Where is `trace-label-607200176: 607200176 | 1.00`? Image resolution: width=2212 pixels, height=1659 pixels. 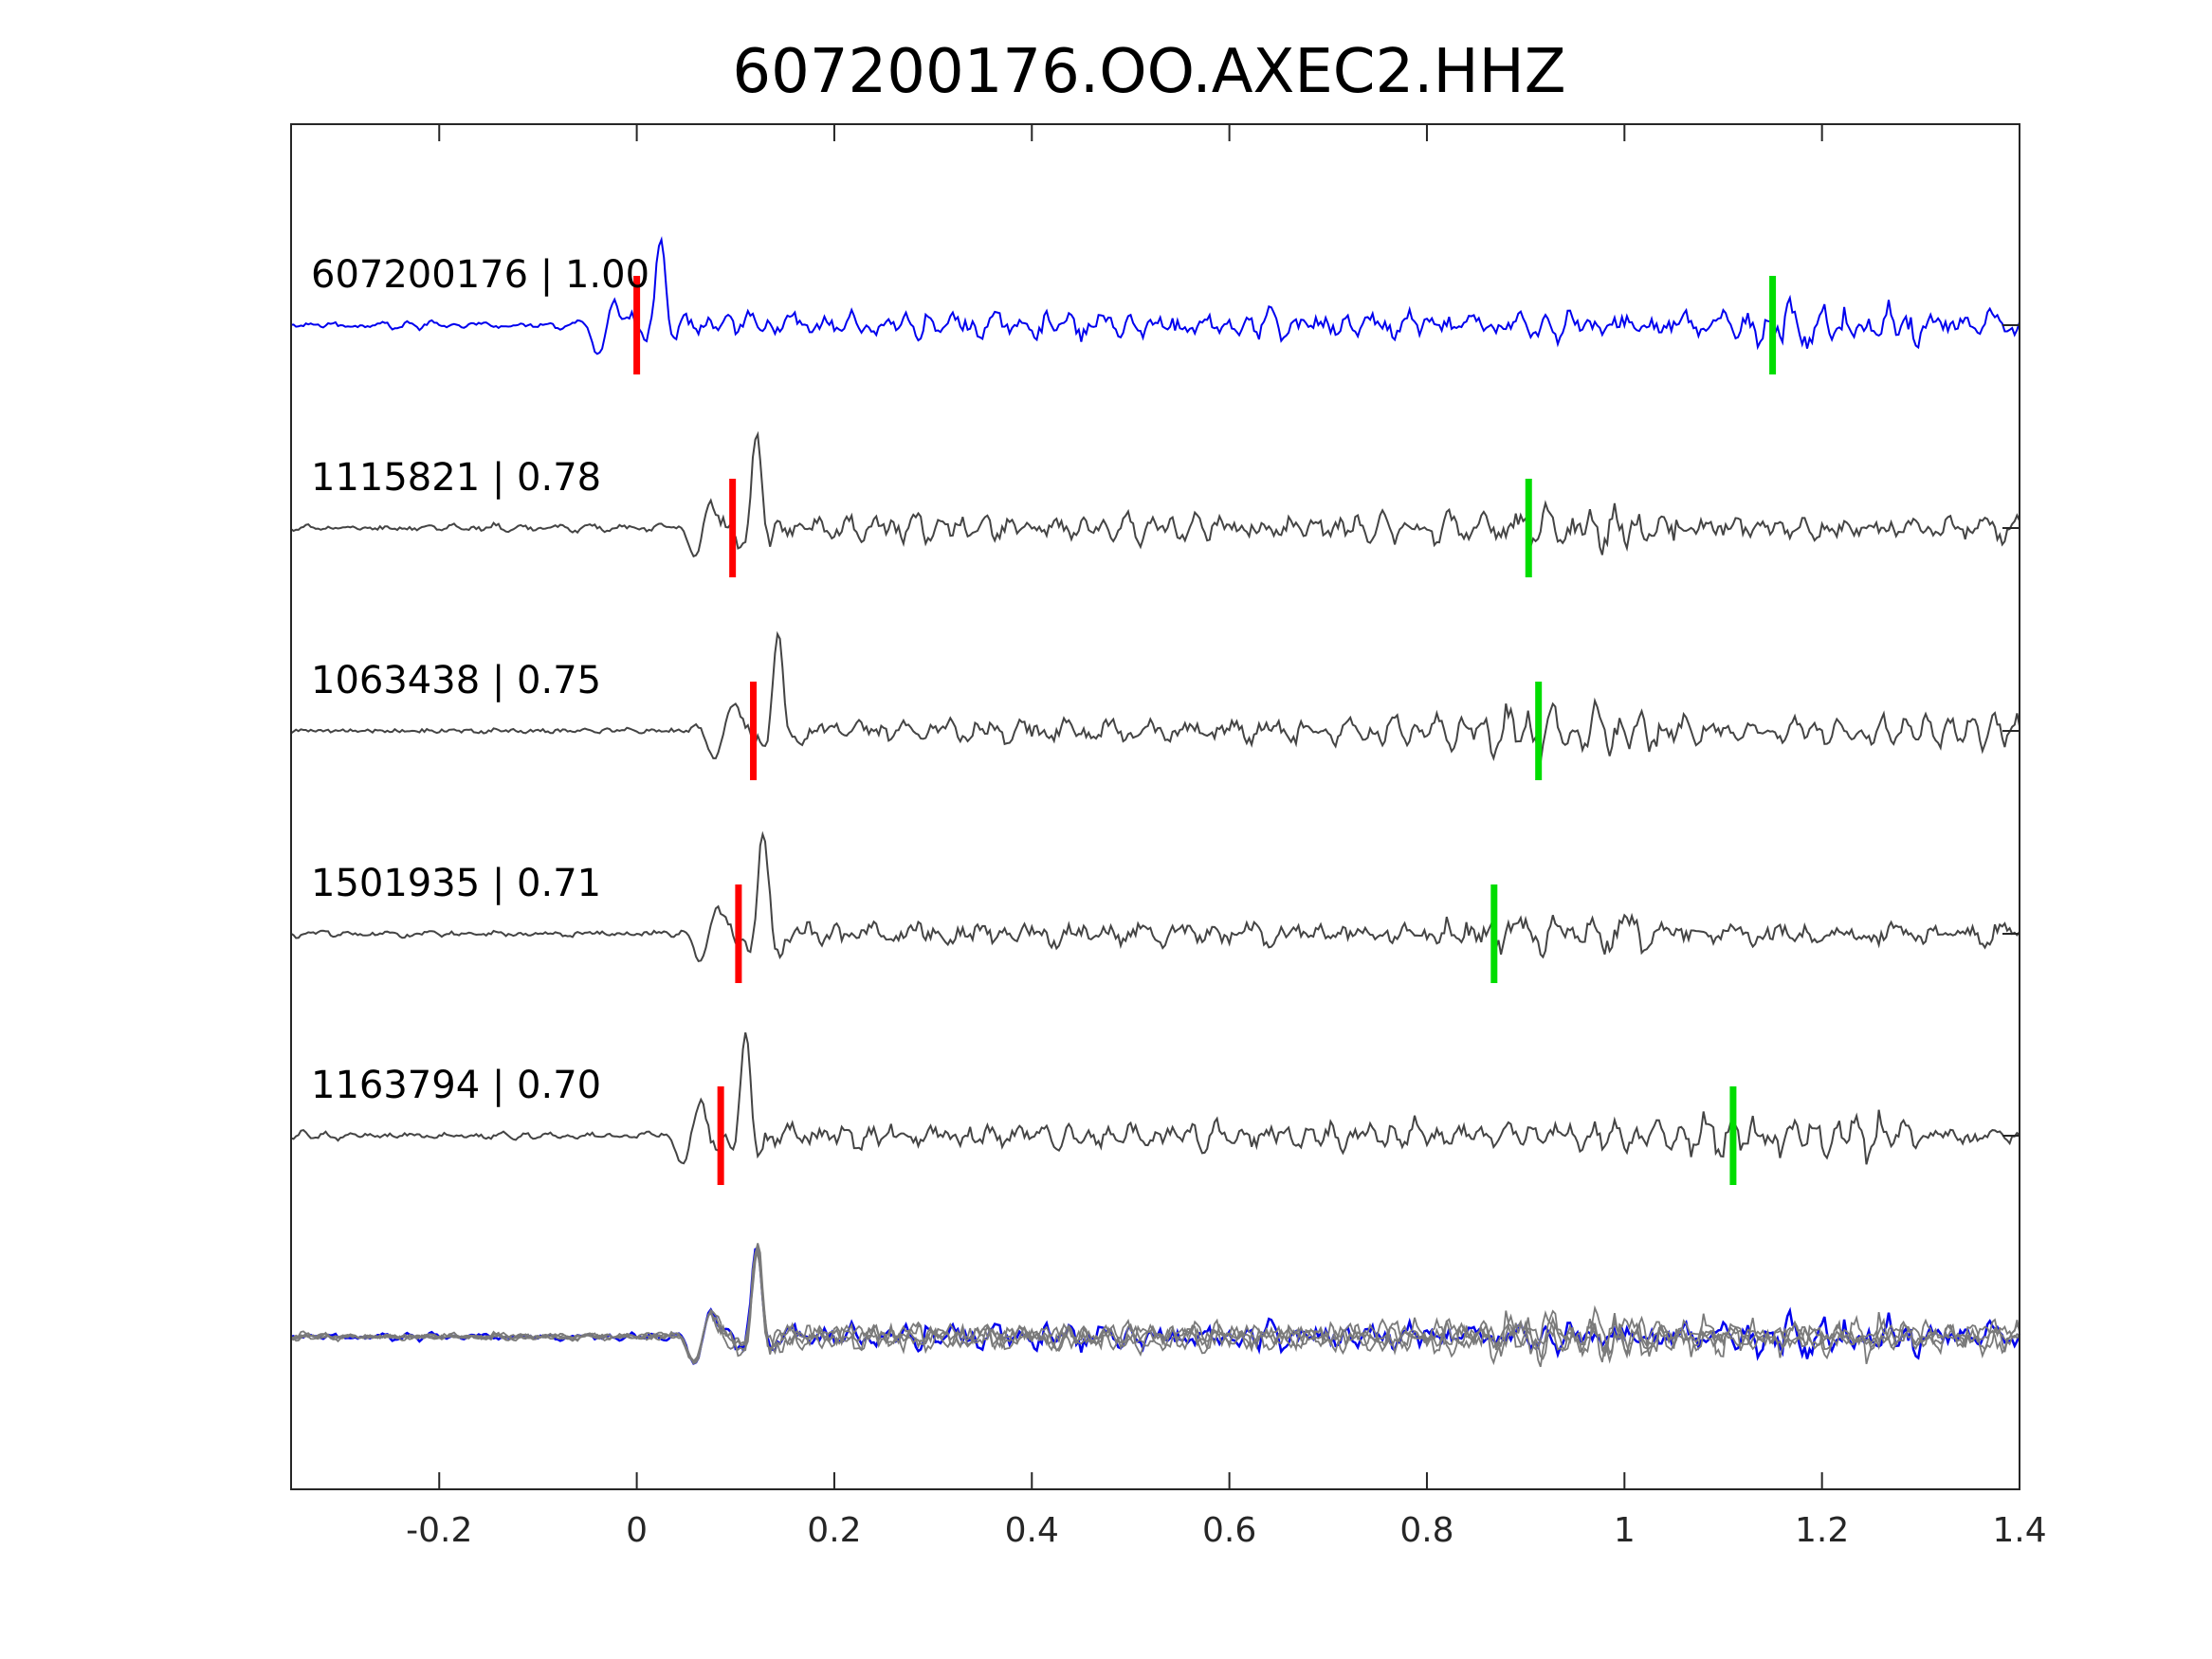 trace-label-607200176: 607200176 | 1.00 is located at coordinates (480, 275).